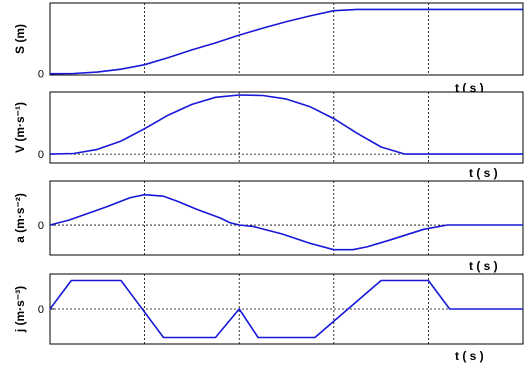  I want to click on jerk-curve, so click(286, 309).